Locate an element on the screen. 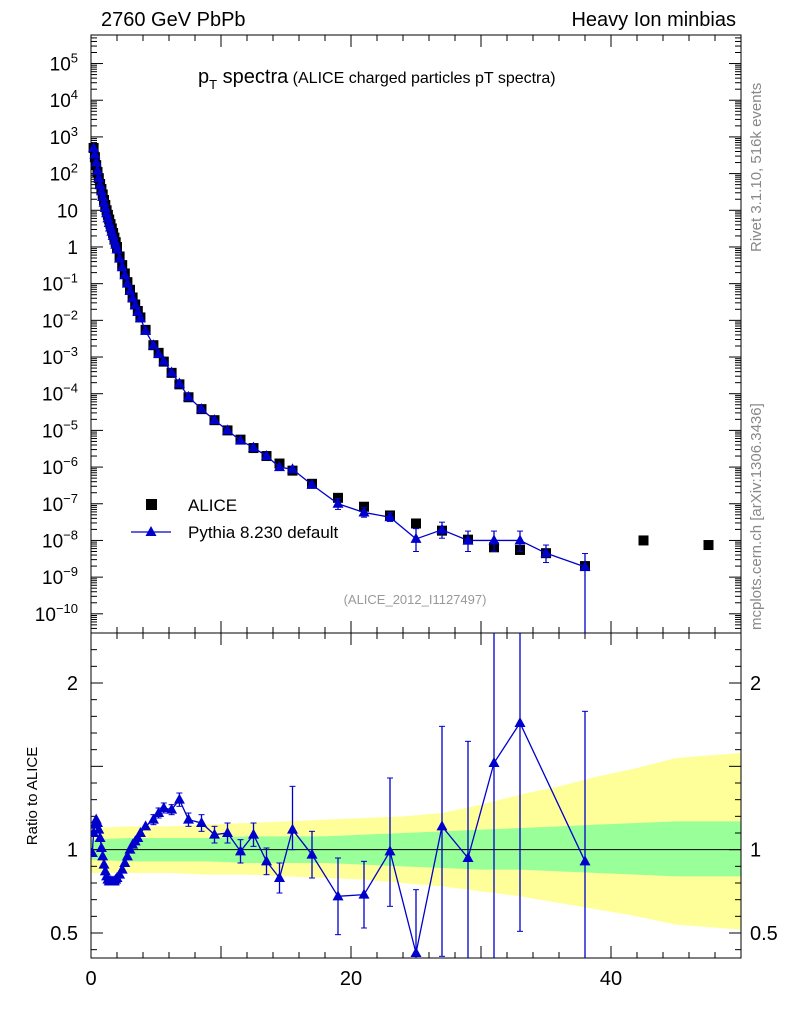 Image resolution: width=786 pixels, height=1024 pixels. header-right-label: Heavy Ion minbias is located at coordinates (653, 20).